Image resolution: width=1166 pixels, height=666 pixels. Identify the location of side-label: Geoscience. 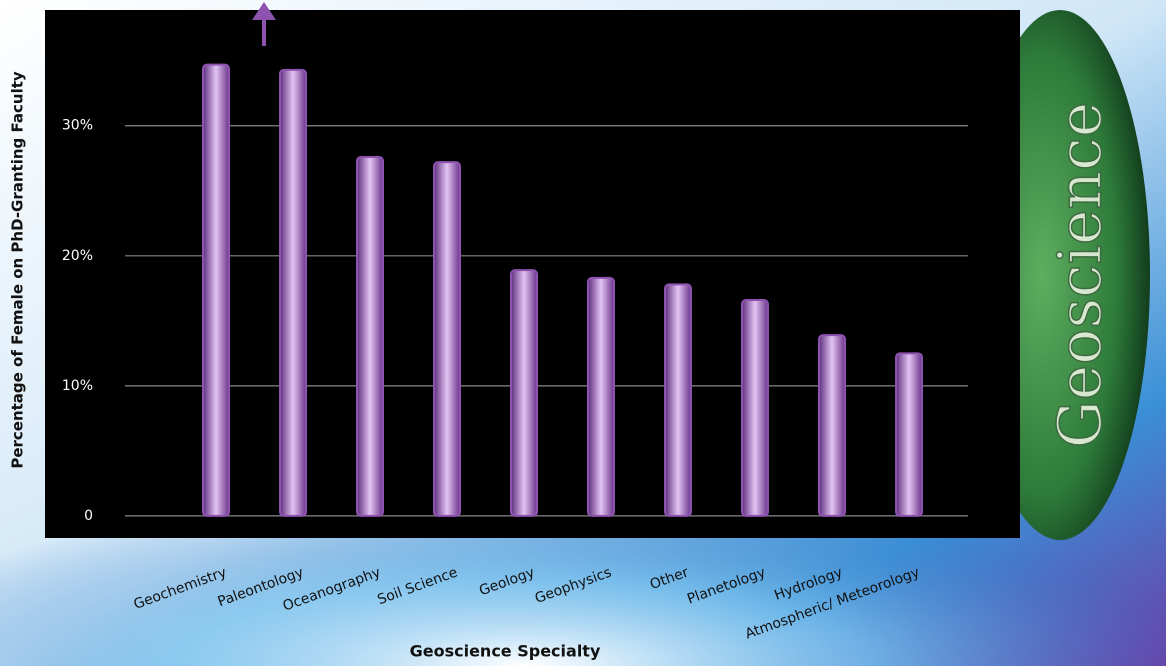
(1081, 275).